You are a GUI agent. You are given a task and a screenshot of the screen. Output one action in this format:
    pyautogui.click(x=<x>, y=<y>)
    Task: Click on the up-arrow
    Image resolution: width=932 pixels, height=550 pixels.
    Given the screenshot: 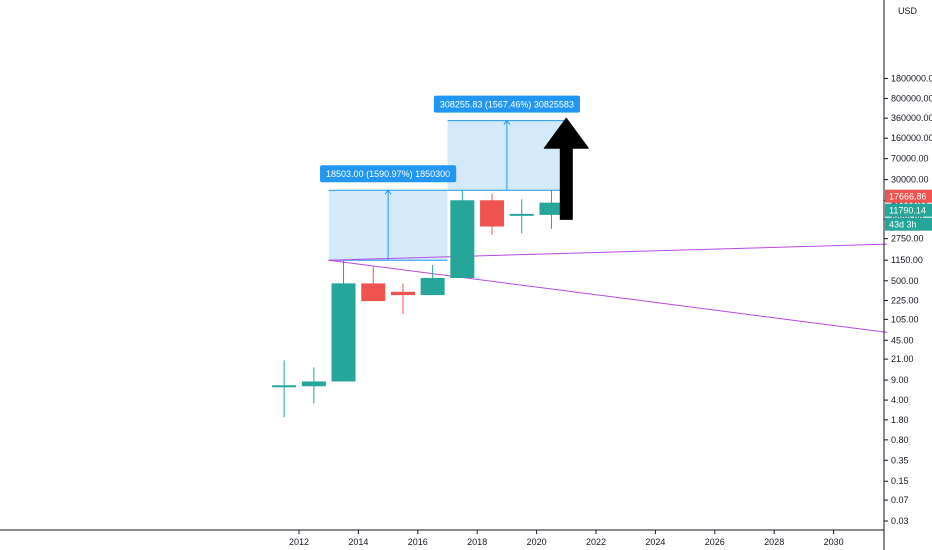 What is the action you would take?
    pyautogui.click(x=566, y=168)
    